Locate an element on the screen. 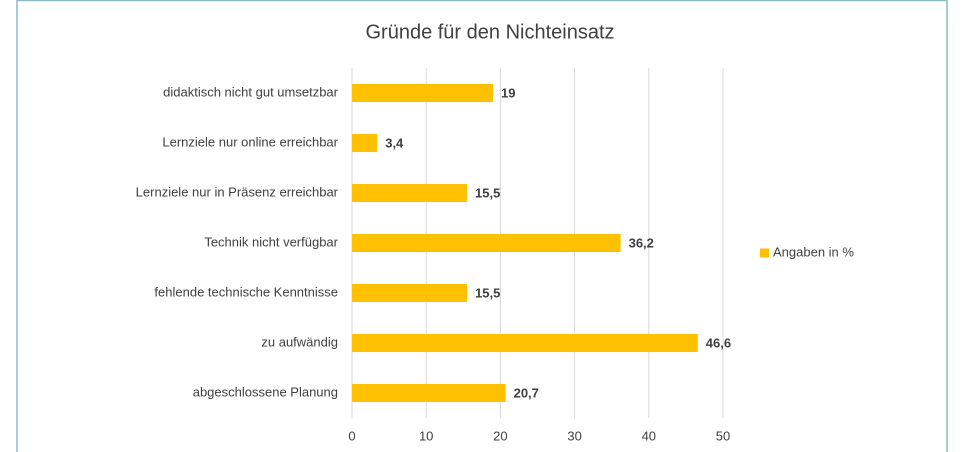  y-tick-label: Lernziele nur online erreichbar is located at coordinates (250, 141).